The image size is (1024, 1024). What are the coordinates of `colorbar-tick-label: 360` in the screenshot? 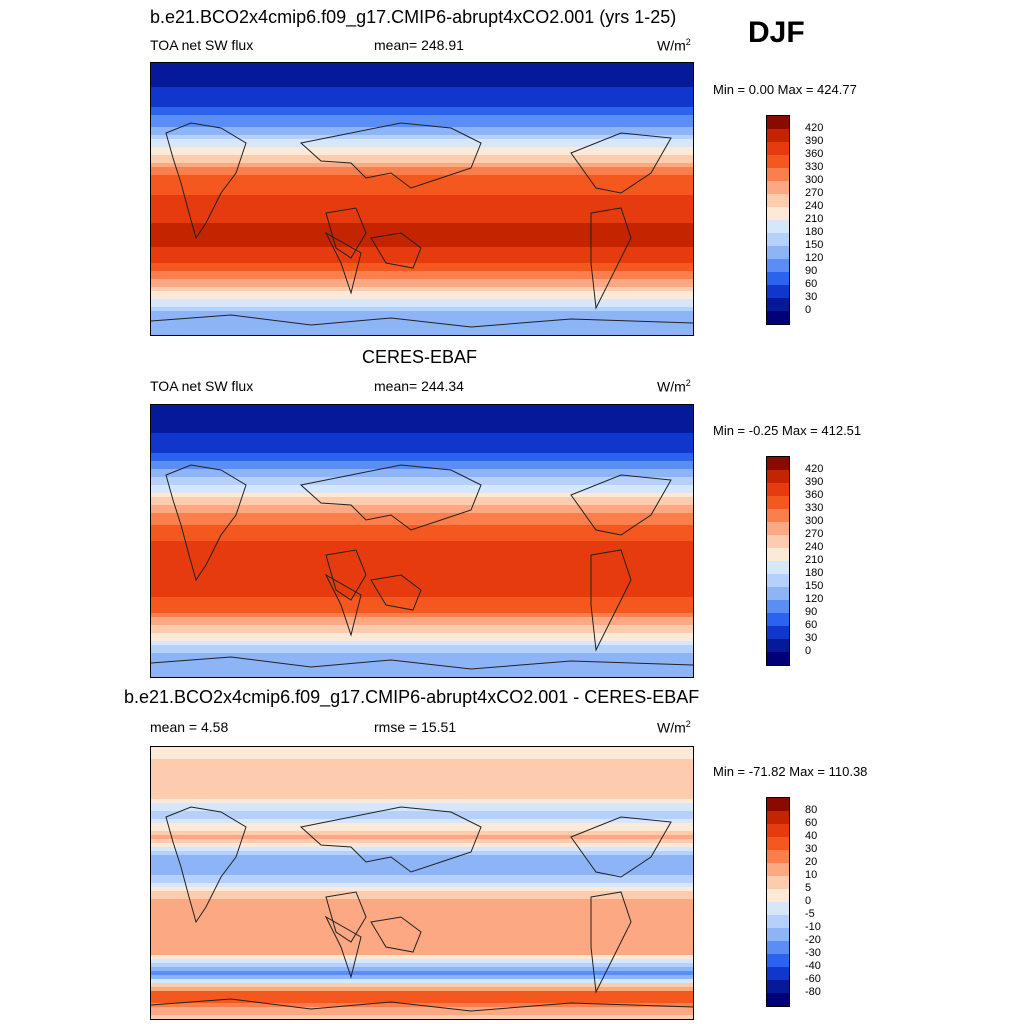 It's located at (814, 154).